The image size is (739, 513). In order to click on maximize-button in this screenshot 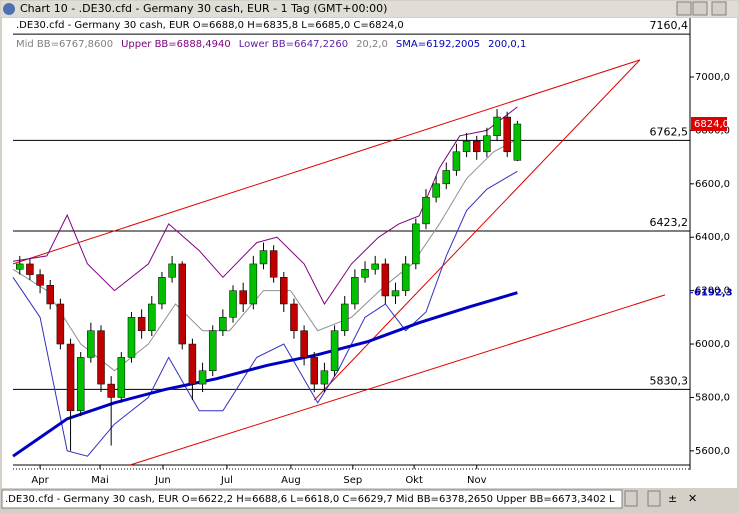, I will do `click(700, 8)`.